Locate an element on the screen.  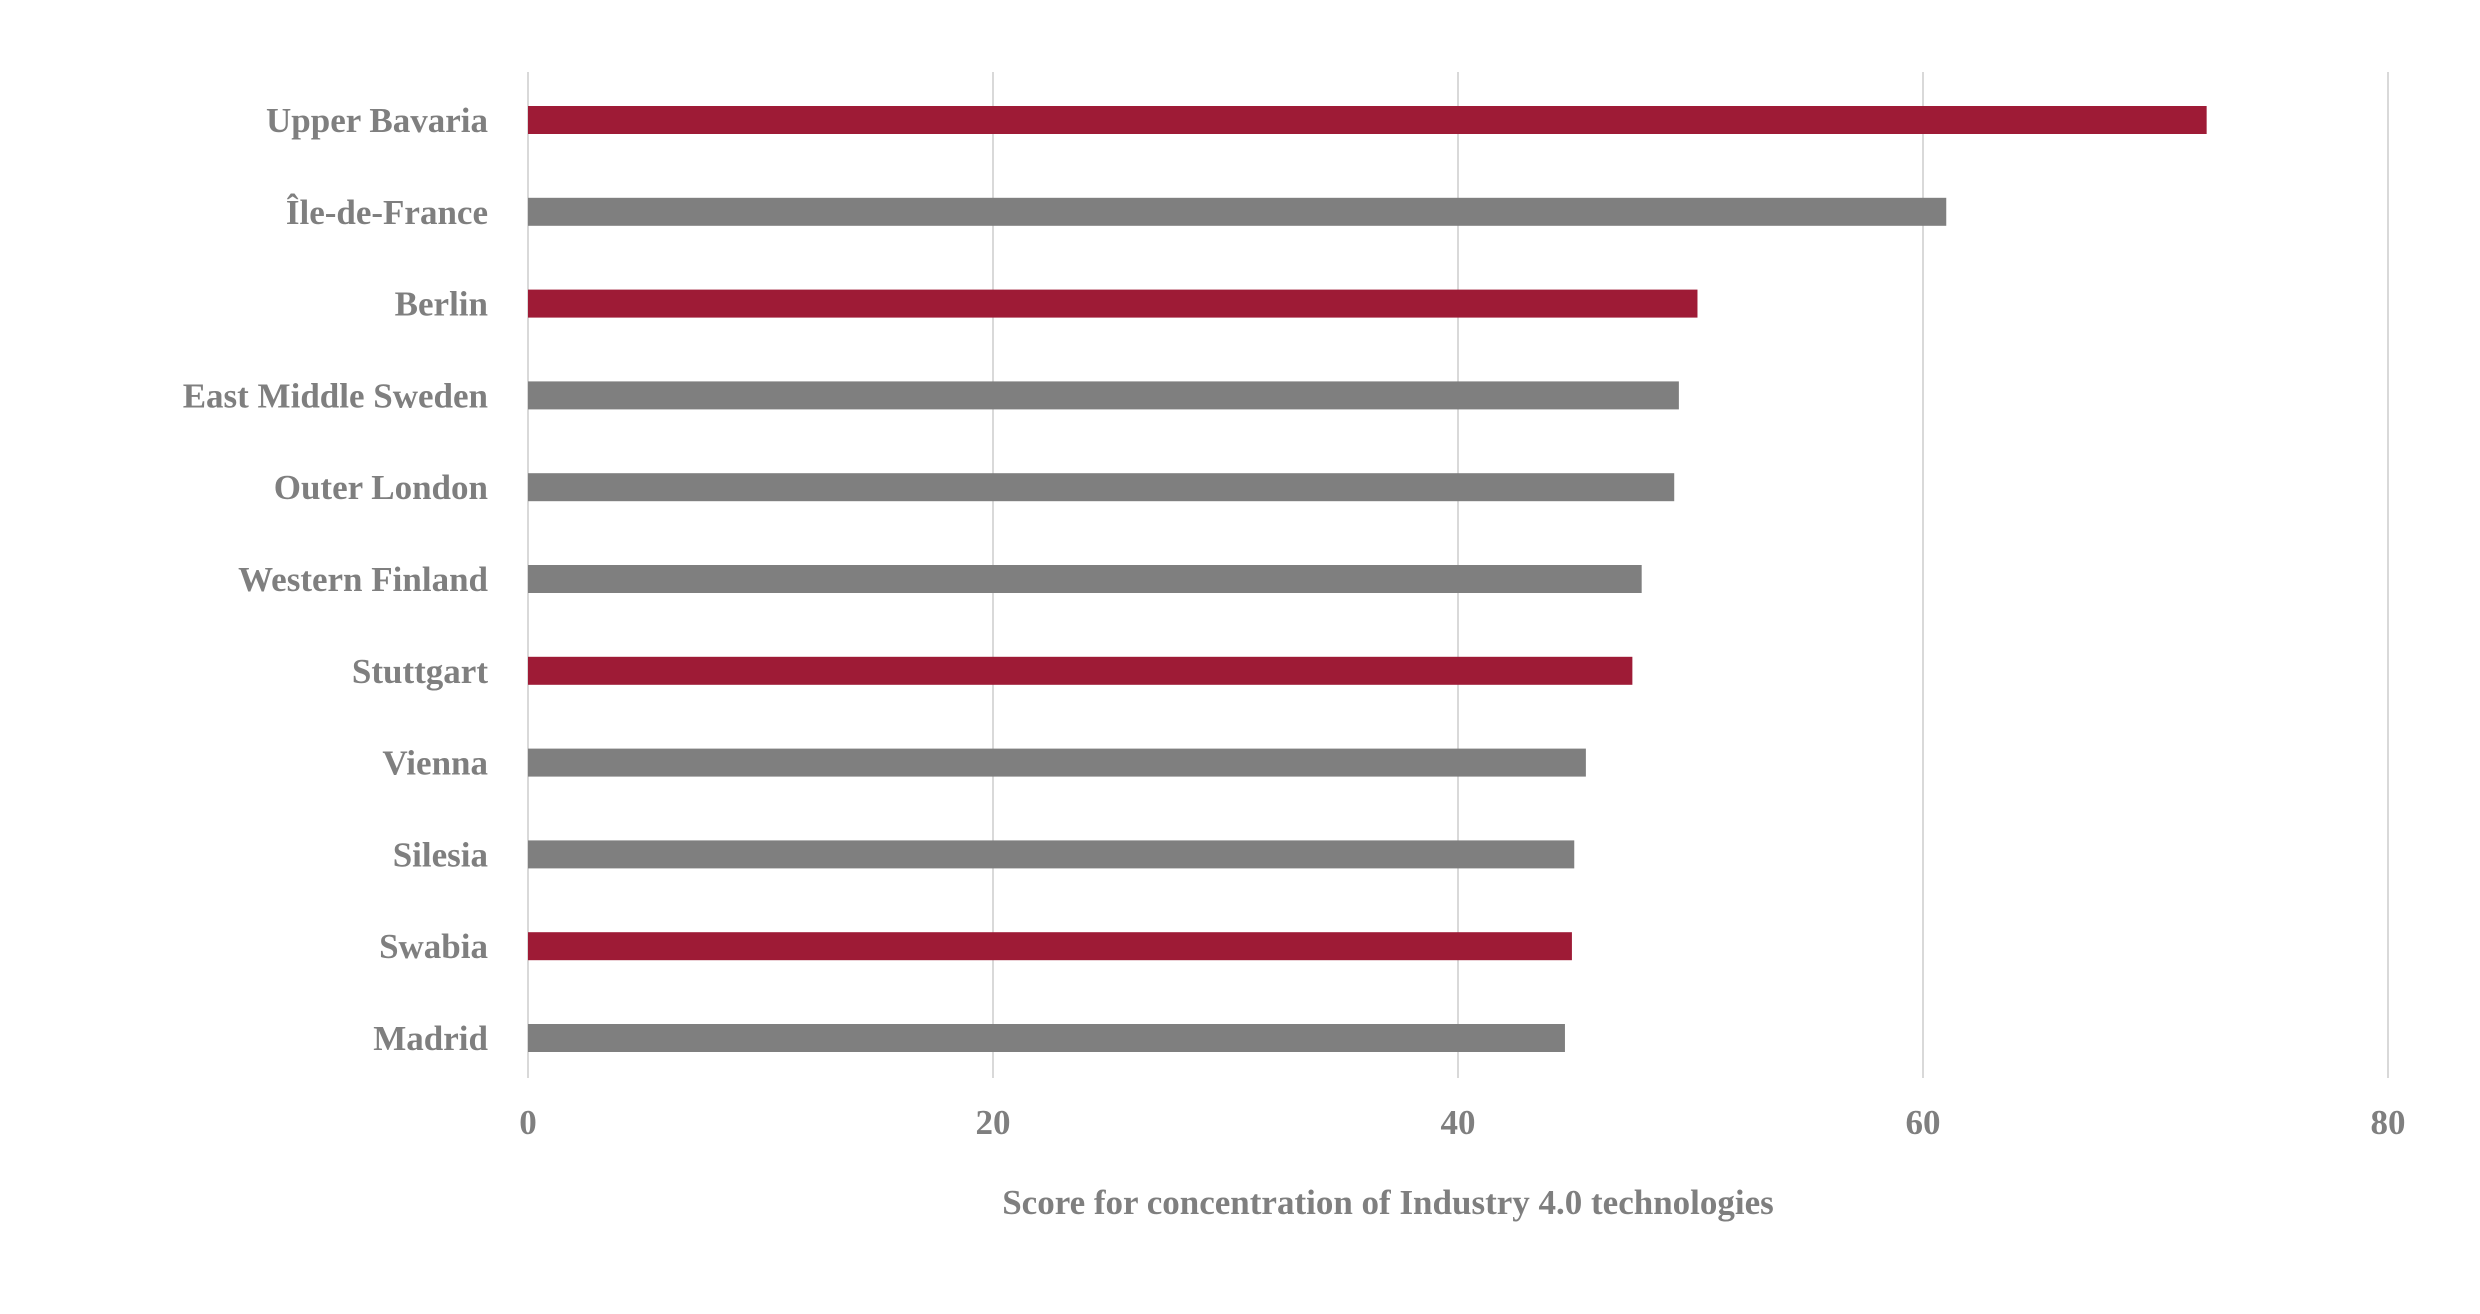
x-tick-label: 0 is located at coordinates (528, 1122).